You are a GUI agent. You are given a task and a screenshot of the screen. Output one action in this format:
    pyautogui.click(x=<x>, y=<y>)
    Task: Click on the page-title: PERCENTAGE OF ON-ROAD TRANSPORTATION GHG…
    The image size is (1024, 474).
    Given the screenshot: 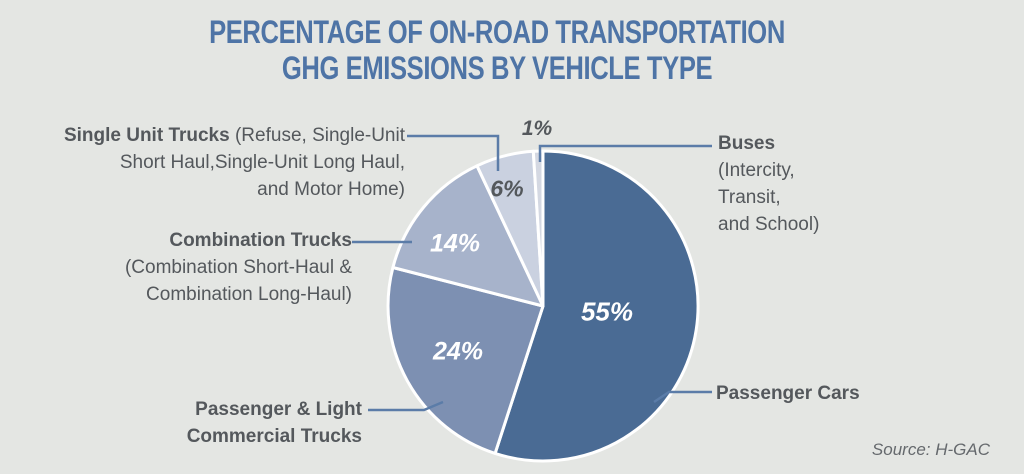 What is the action you would take?
    pyautogui.click(x=496, y=50)
    